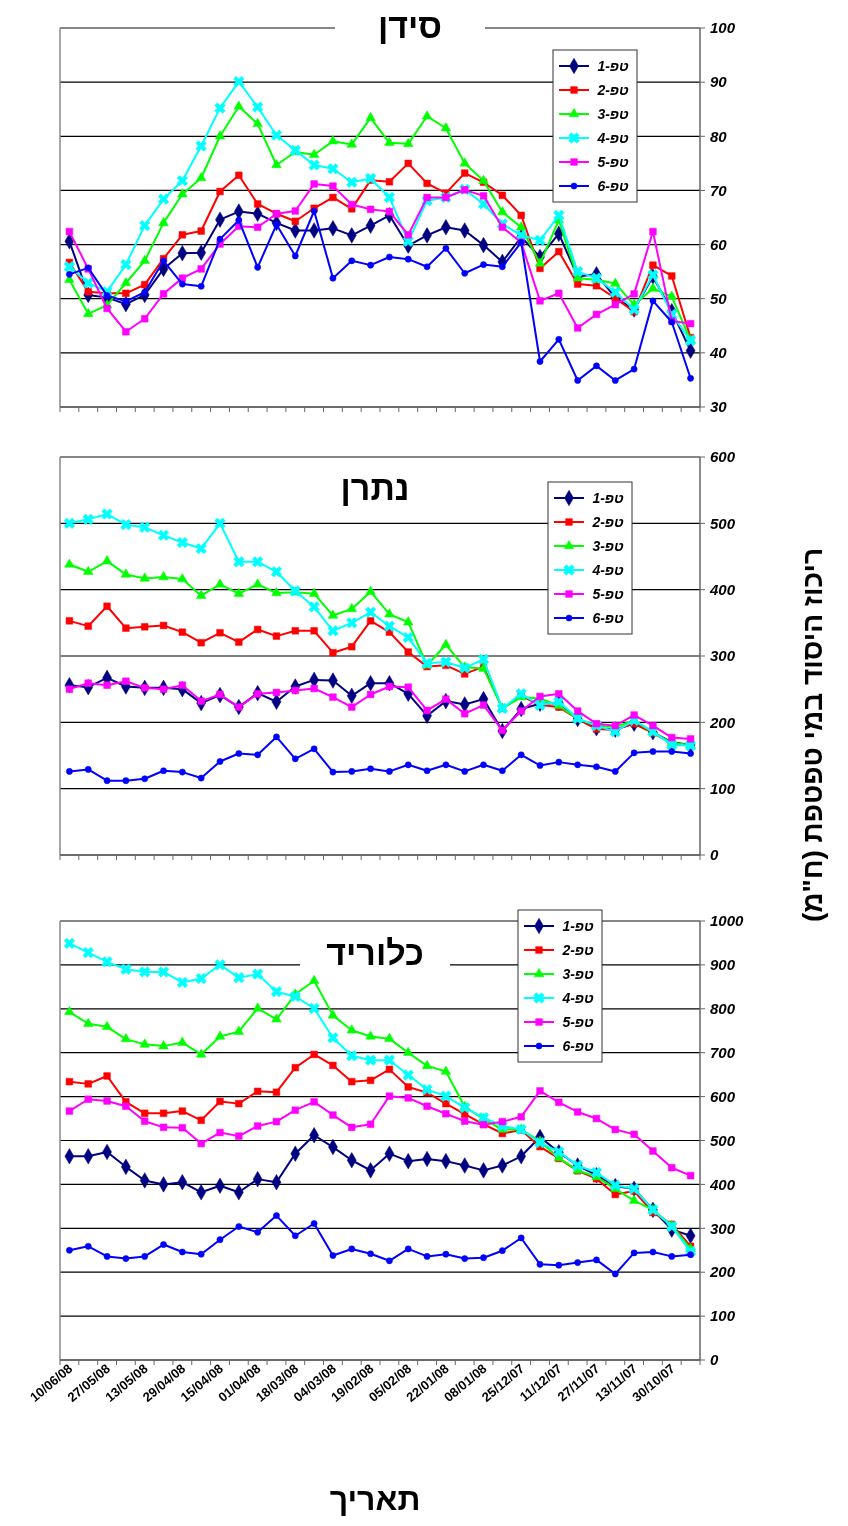 The image size is (848, 1526). I want to click on y-tick-label: 50, so click(719, 298).